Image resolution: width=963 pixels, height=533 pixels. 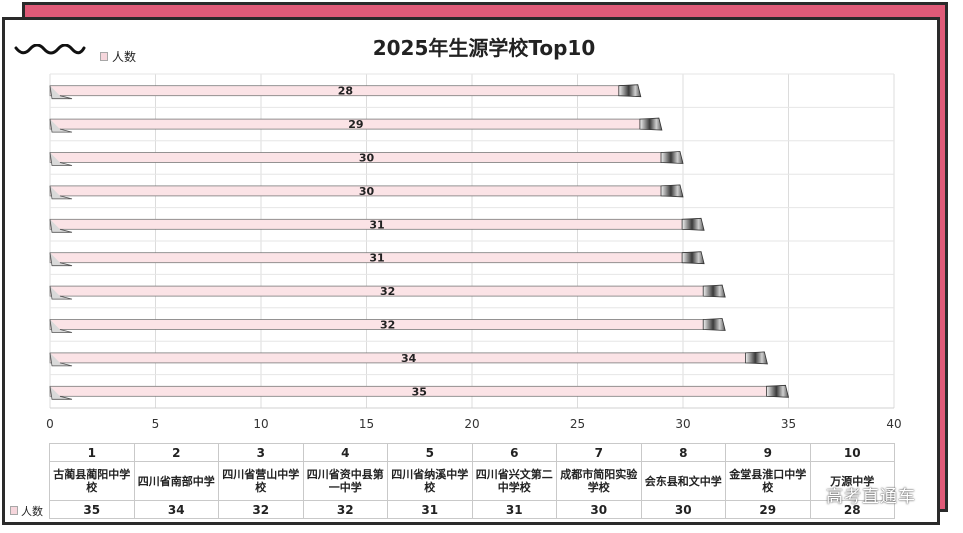 I want to click on data-label: 28, so click(x=345, y=91).